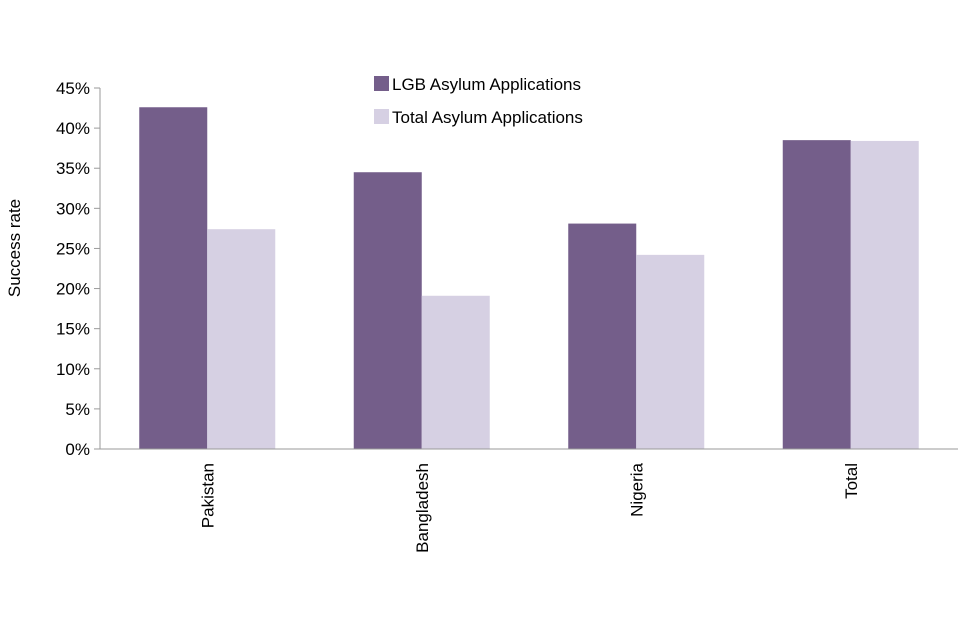 This screenshot has height=640, width=960. What do you see at coordinates (487, 117) in the screenshot?
I see `legend-label: Total Asylum Applications` at bounding box center [487, 117].